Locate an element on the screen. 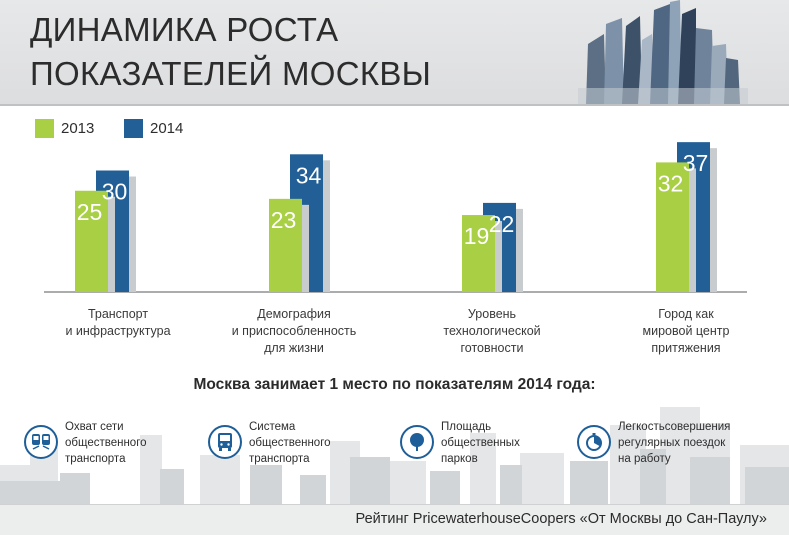 The width and height of the screenshot is (789, 535). legend-label-2014: 2014 is located at coordinates (167, 128).